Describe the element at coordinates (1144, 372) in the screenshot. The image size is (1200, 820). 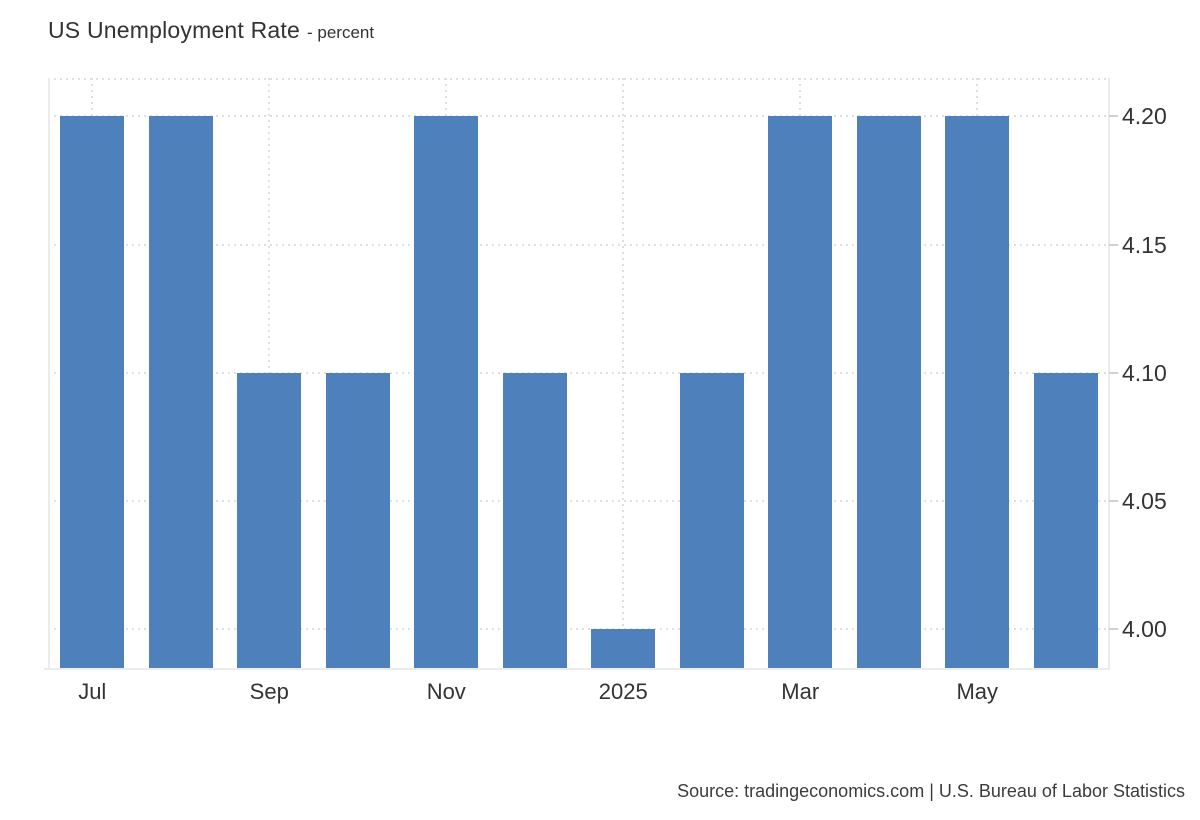
I see `y-axis-tick-label: 4.10` at that location.